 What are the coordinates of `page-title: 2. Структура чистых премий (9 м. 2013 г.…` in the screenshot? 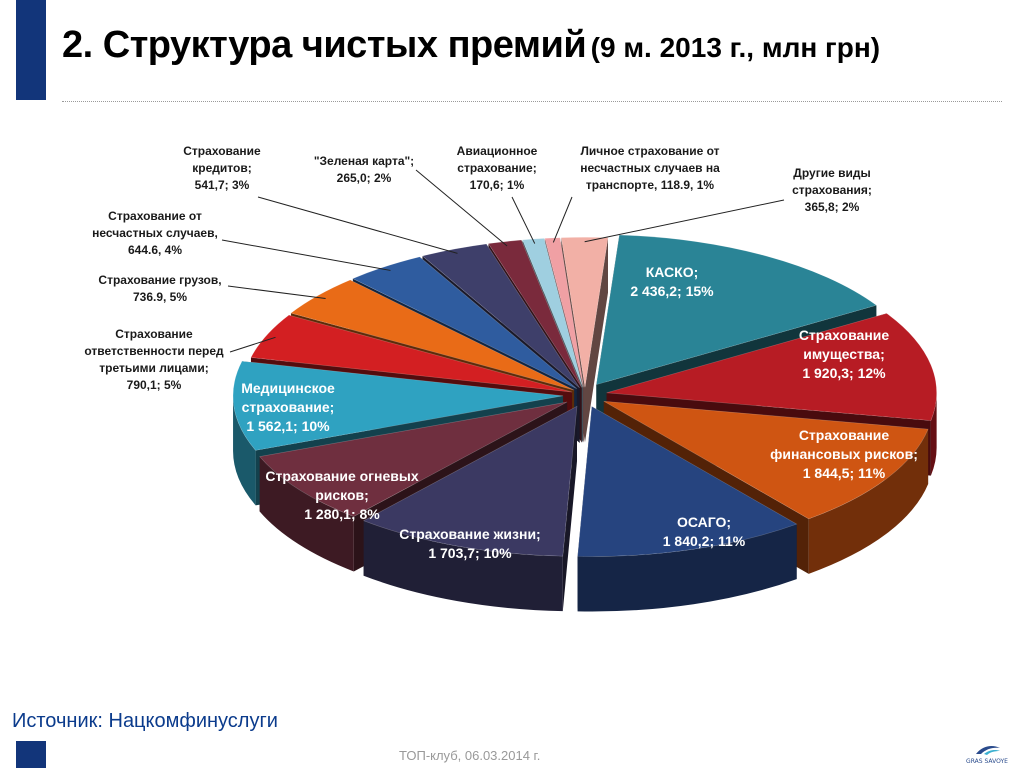 It's located at (471, 45).